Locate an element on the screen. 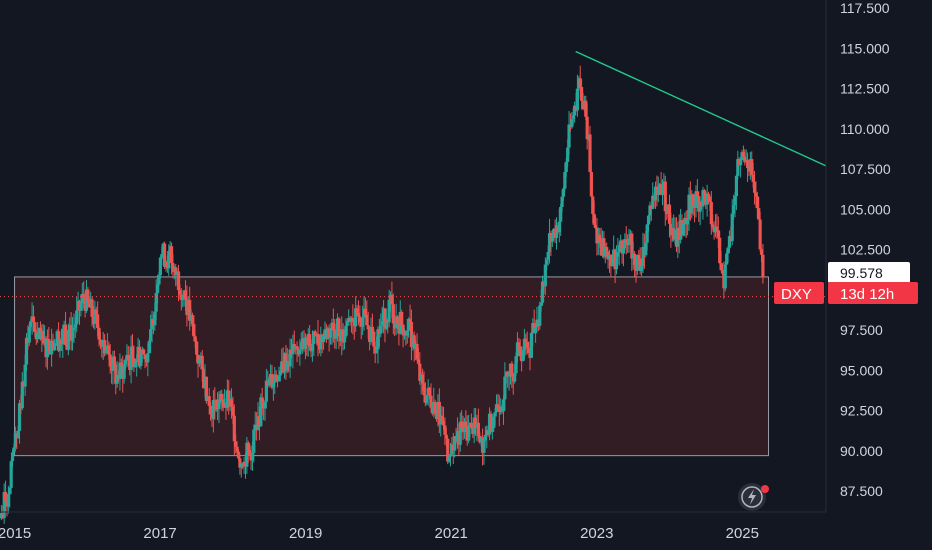 This screenshot has width=932, height=550. trendline is located at coordinates (701, 108).